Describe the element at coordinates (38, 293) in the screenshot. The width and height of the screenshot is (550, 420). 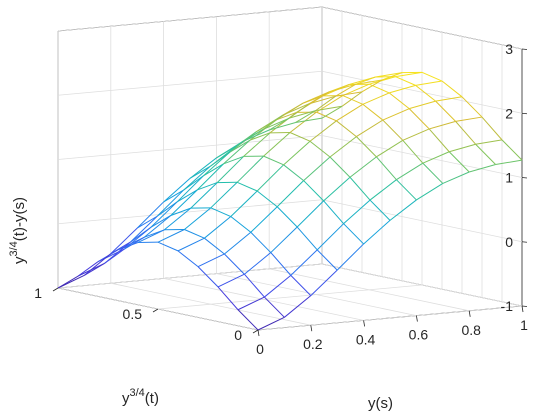
I see `x-tick-label-2: 1` at that location.